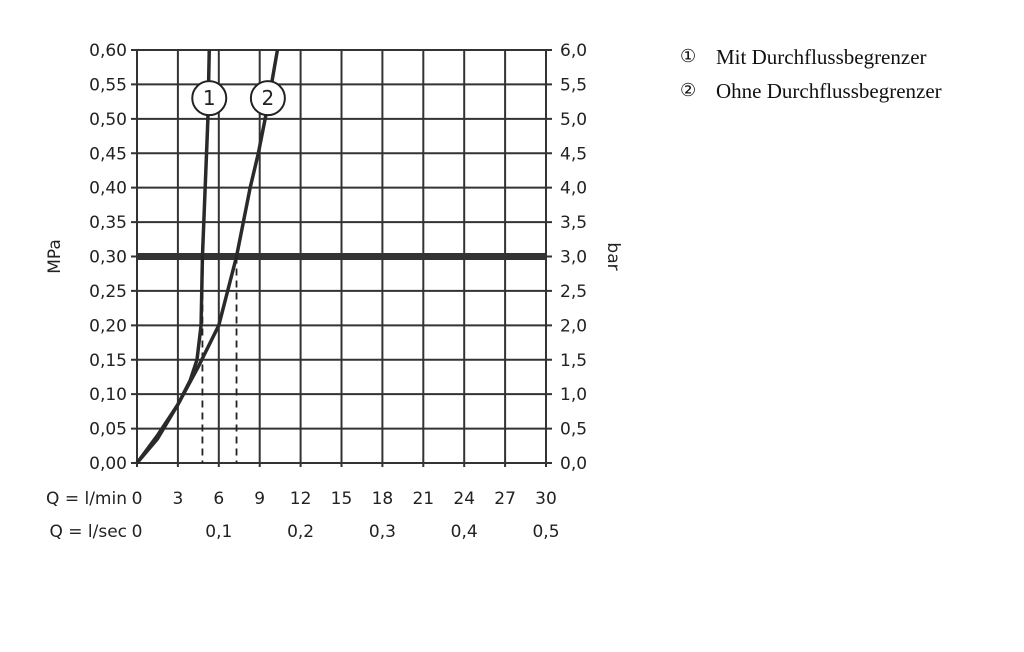 The width and height of the screenshot is (1024, 652). I want to click on y-tick-right: 2,5, so click(573, 292).